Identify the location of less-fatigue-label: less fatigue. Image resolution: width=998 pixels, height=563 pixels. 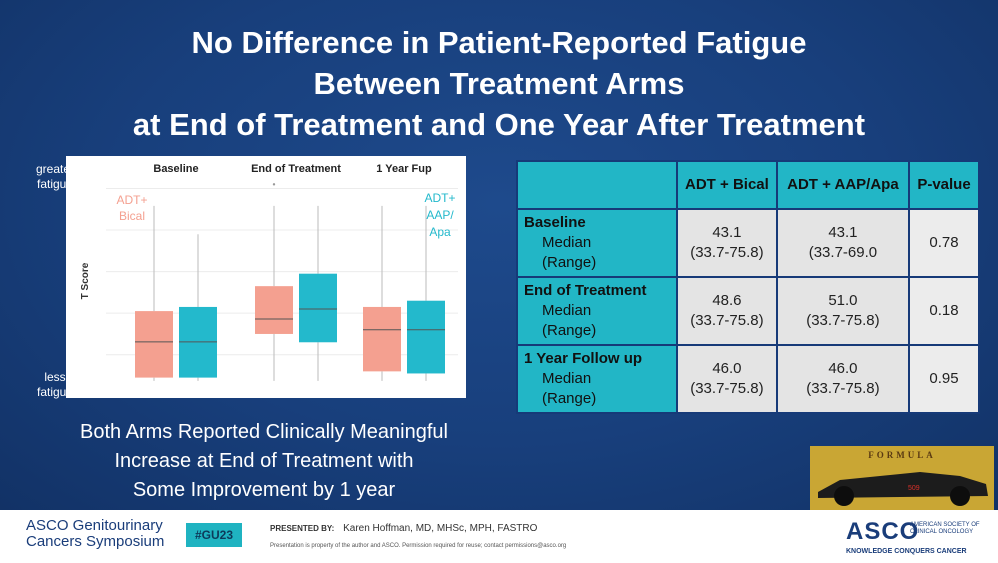
(55, 385).